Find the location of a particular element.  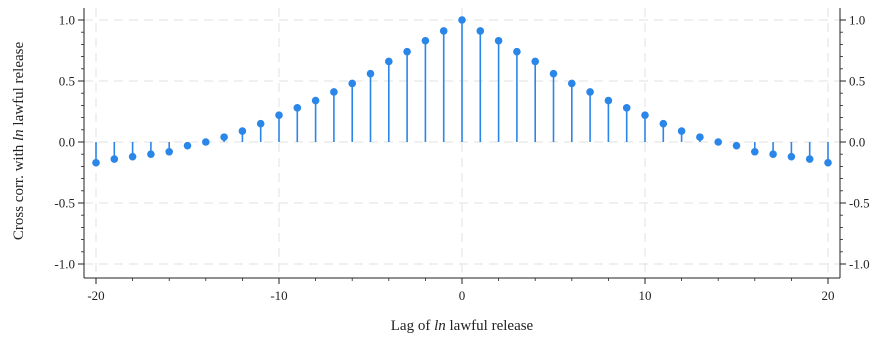

y-tick-label-left: 1.0 is located at coordinates (67, 20).